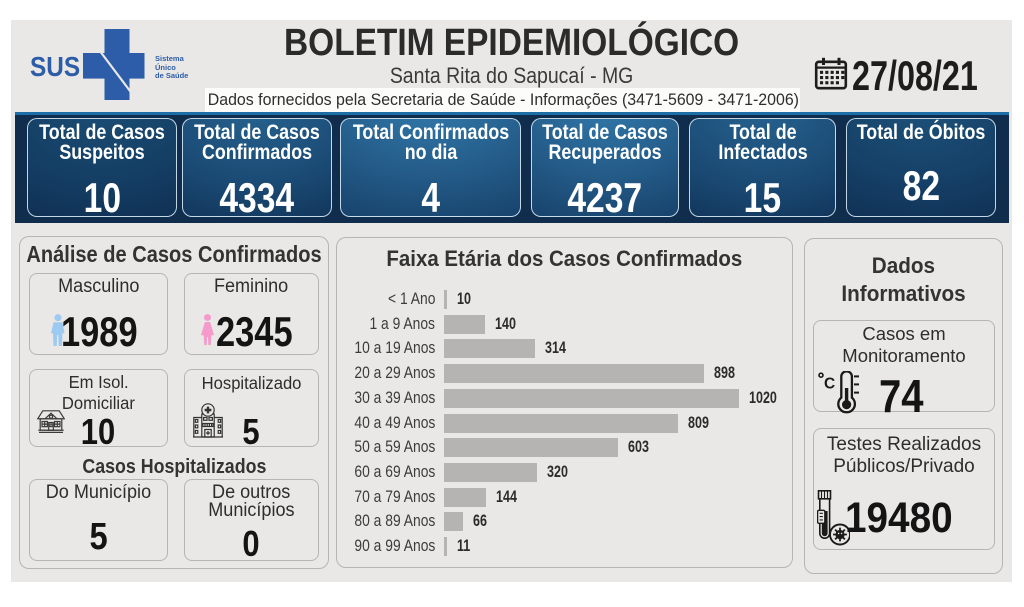 The image size is (1024, 607). Describe the element at coordinates (829, 384) in the screenshot. I see `svg-text: C` at that location.